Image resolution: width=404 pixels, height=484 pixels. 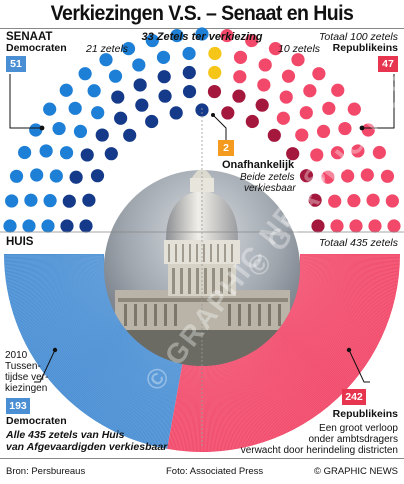 What do you see at coordinates (46, 471) in the screenshot?
I see `source-credit: Bron: Persbureaus` at bounding box center [46, 471].